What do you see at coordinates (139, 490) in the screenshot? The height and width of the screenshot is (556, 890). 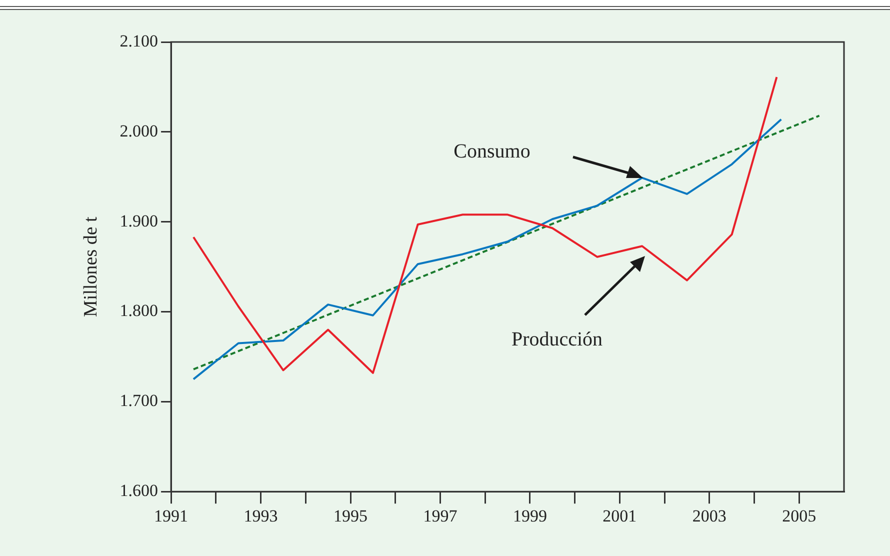 I see `y-tick-label: 1.600` at bounding box center [139, 490].